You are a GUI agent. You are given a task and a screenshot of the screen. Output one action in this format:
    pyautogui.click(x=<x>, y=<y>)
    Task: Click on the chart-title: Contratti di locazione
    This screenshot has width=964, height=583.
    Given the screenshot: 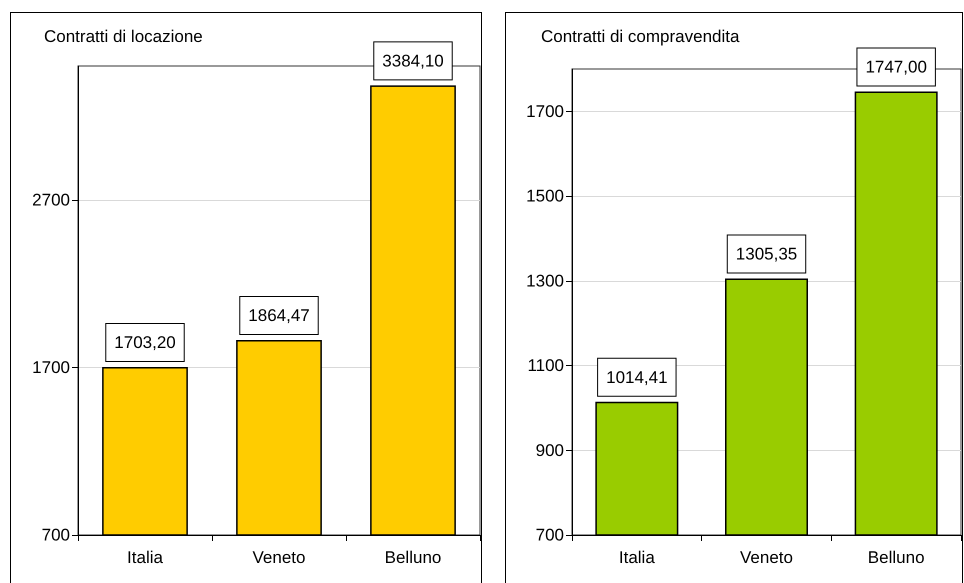 What is the action you would take?
    pyautogui.click(x=123, y=36)
    